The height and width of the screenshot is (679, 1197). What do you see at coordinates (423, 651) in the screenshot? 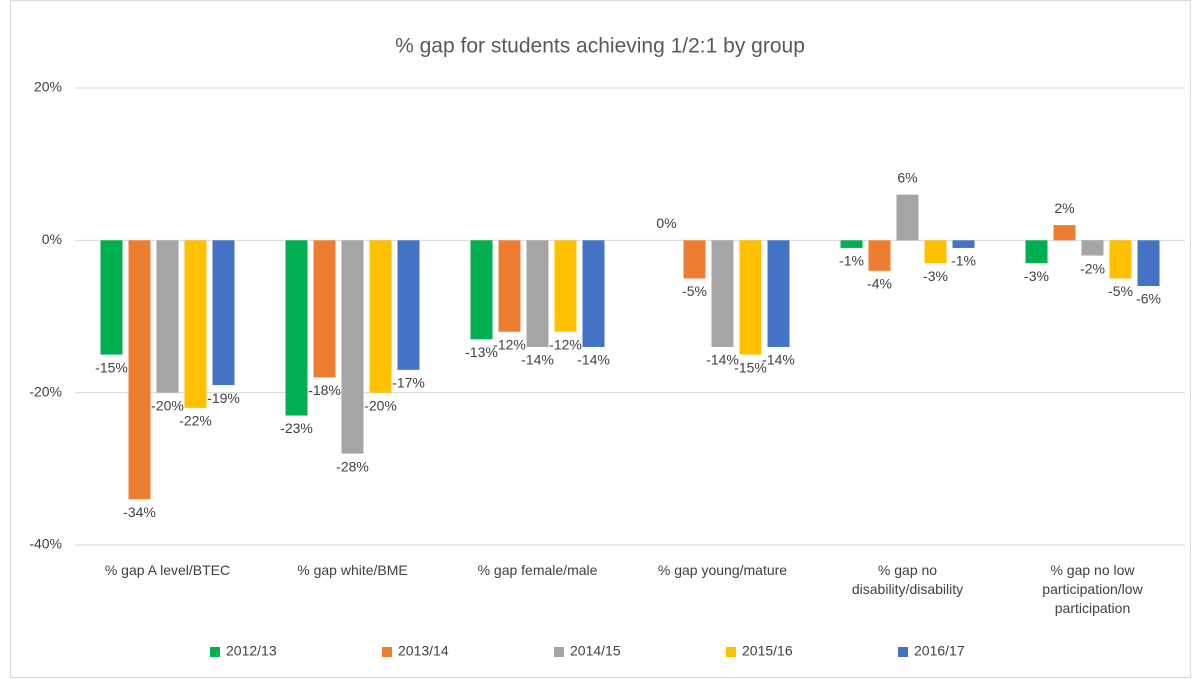
I see `legend-label: 2013/14` at bounding box center [423, 651].